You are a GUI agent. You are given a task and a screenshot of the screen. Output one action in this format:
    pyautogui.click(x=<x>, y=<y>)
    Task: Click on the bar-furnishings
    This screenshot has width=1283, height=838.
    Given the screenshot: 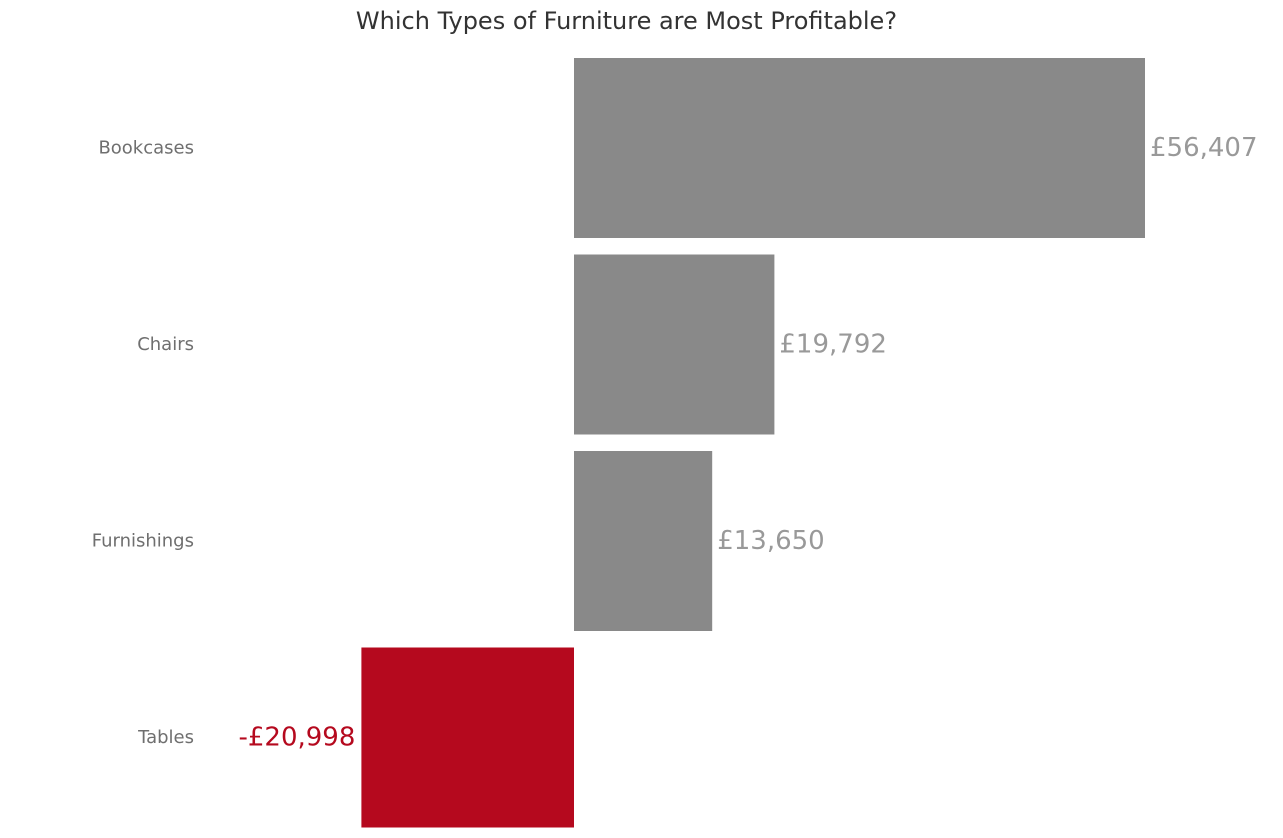 What is the action you would take?
    pyautogui.click(x=643, y=541)
    